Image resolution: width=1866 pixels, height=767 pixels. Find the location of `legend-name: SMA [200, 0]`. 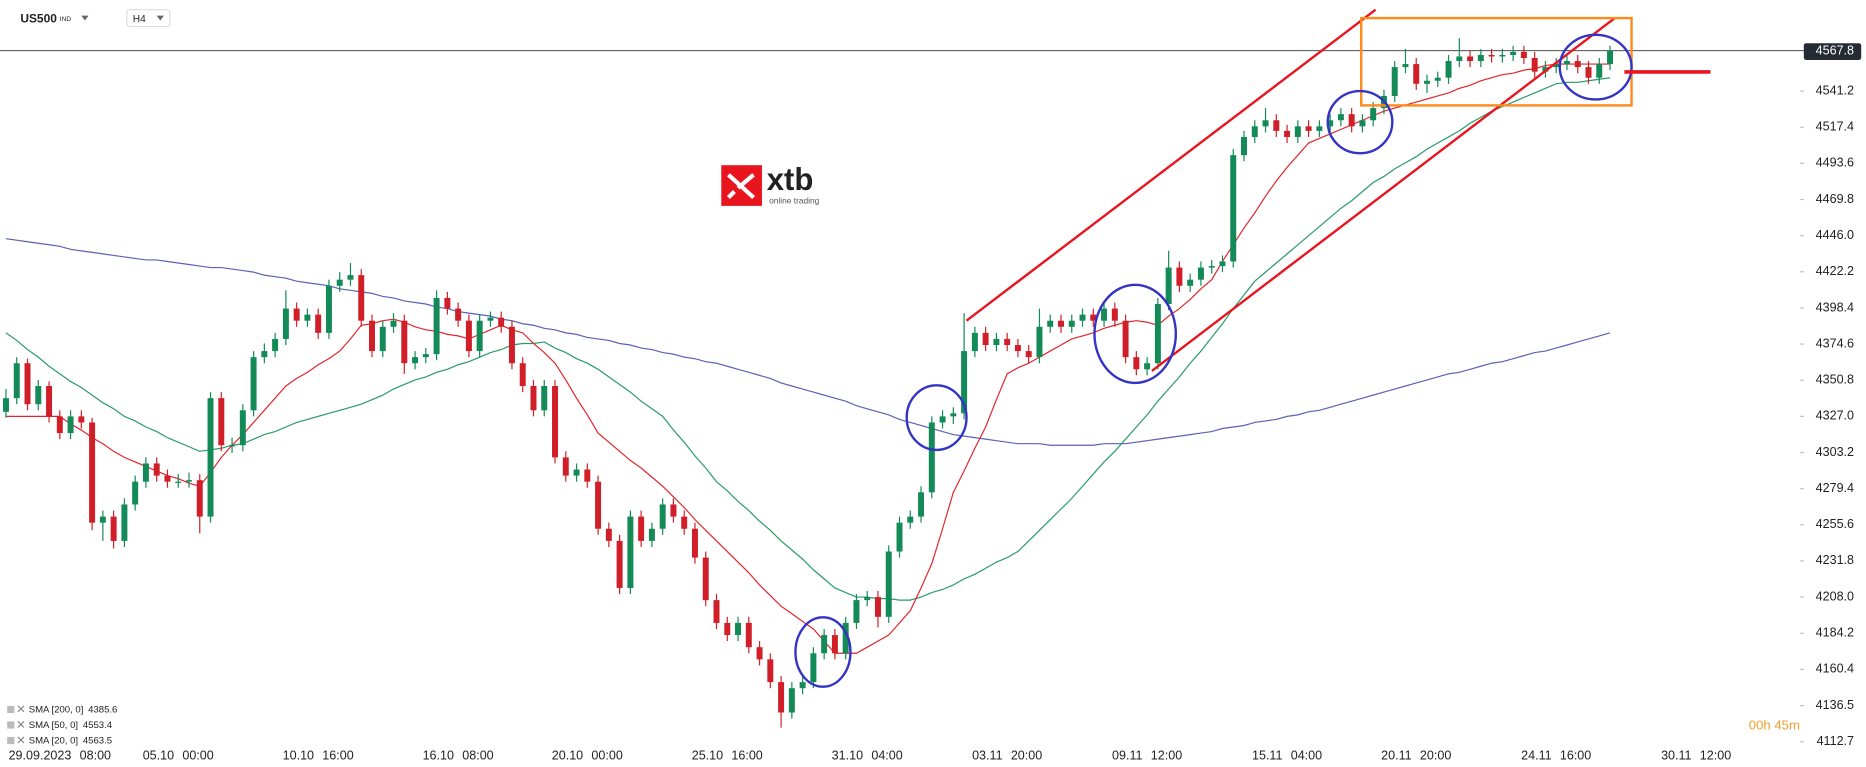

legend-name: SMA [200, 0] is located at coordinates (56, 709).